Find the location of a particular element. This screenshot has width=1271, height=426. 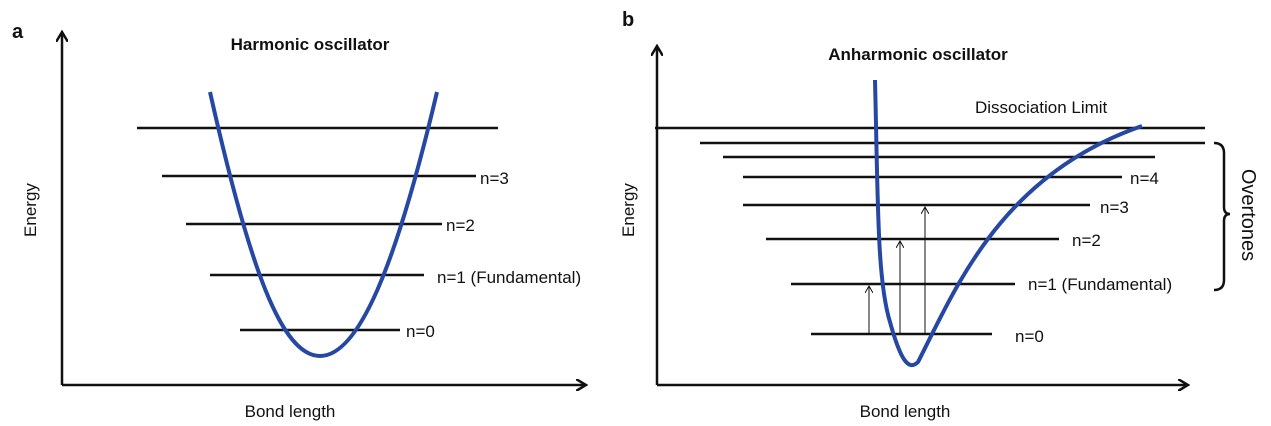

bracket-label: Overtones is located at coordinates (1248, 215).